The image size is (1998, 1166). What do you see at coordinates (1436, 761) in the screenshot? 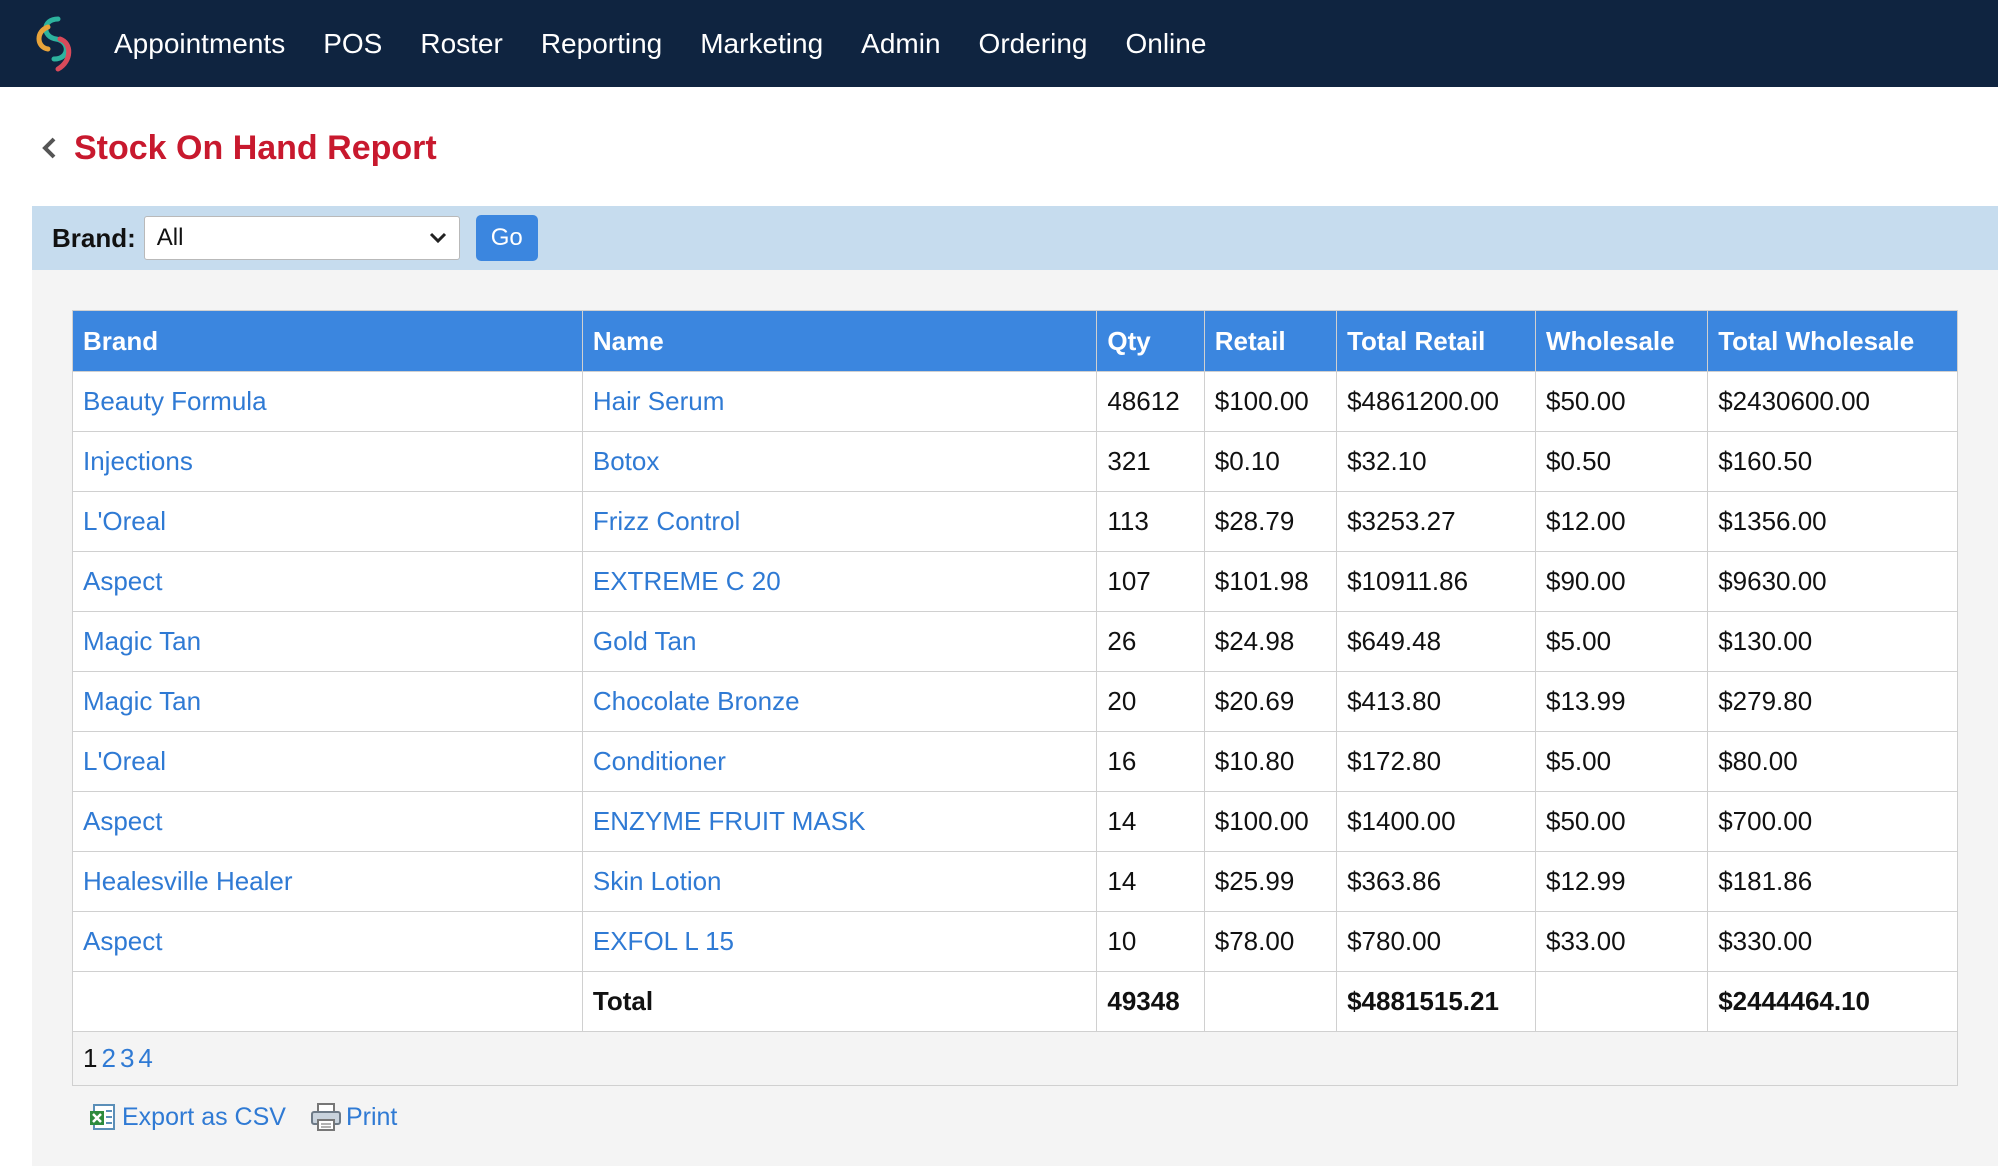
I see `cell-total-retail: $172.80` at bounding box center [1436, 761].